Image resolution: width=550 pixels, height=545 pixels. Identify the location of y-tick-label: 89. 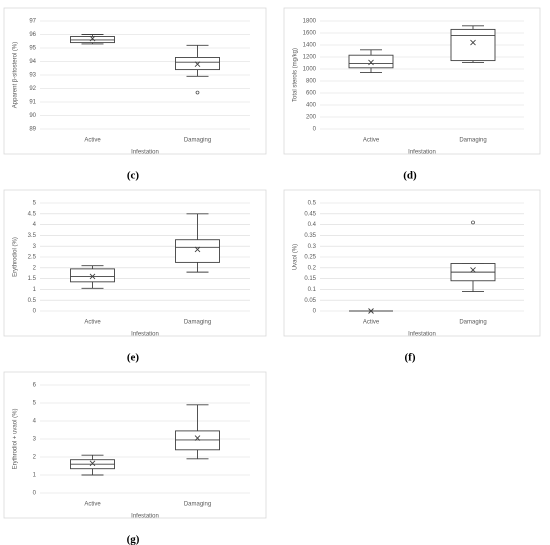
(32, 130).